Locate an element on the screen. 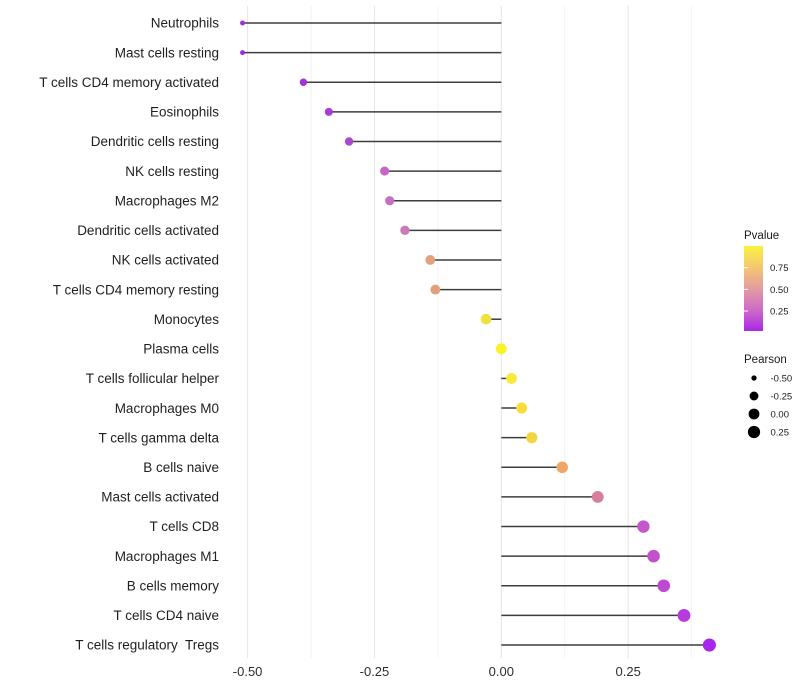  category-label: Monocytes is located at coordinates (187, 319).